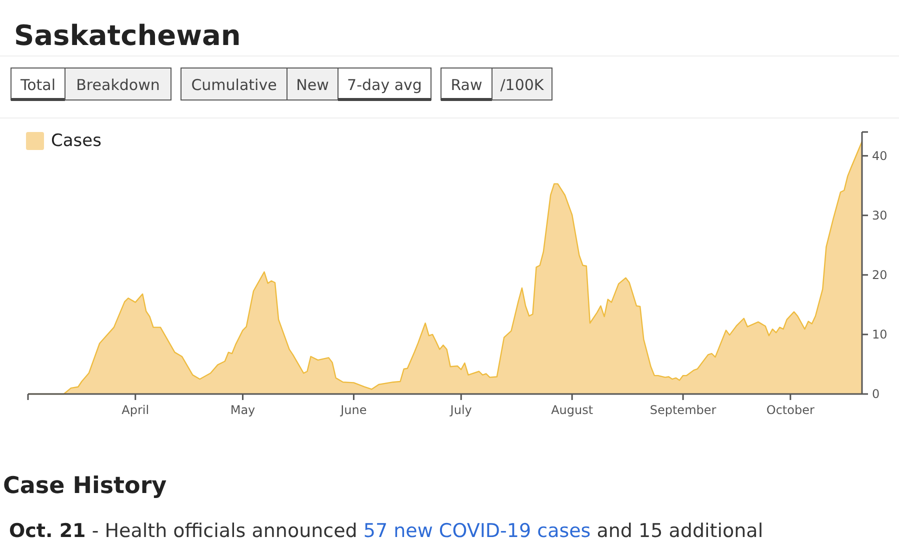  What do you see at coordinates (790, 410) in the screenshot?
I see `x-tick-label: October` at bounding box center [790, 410].